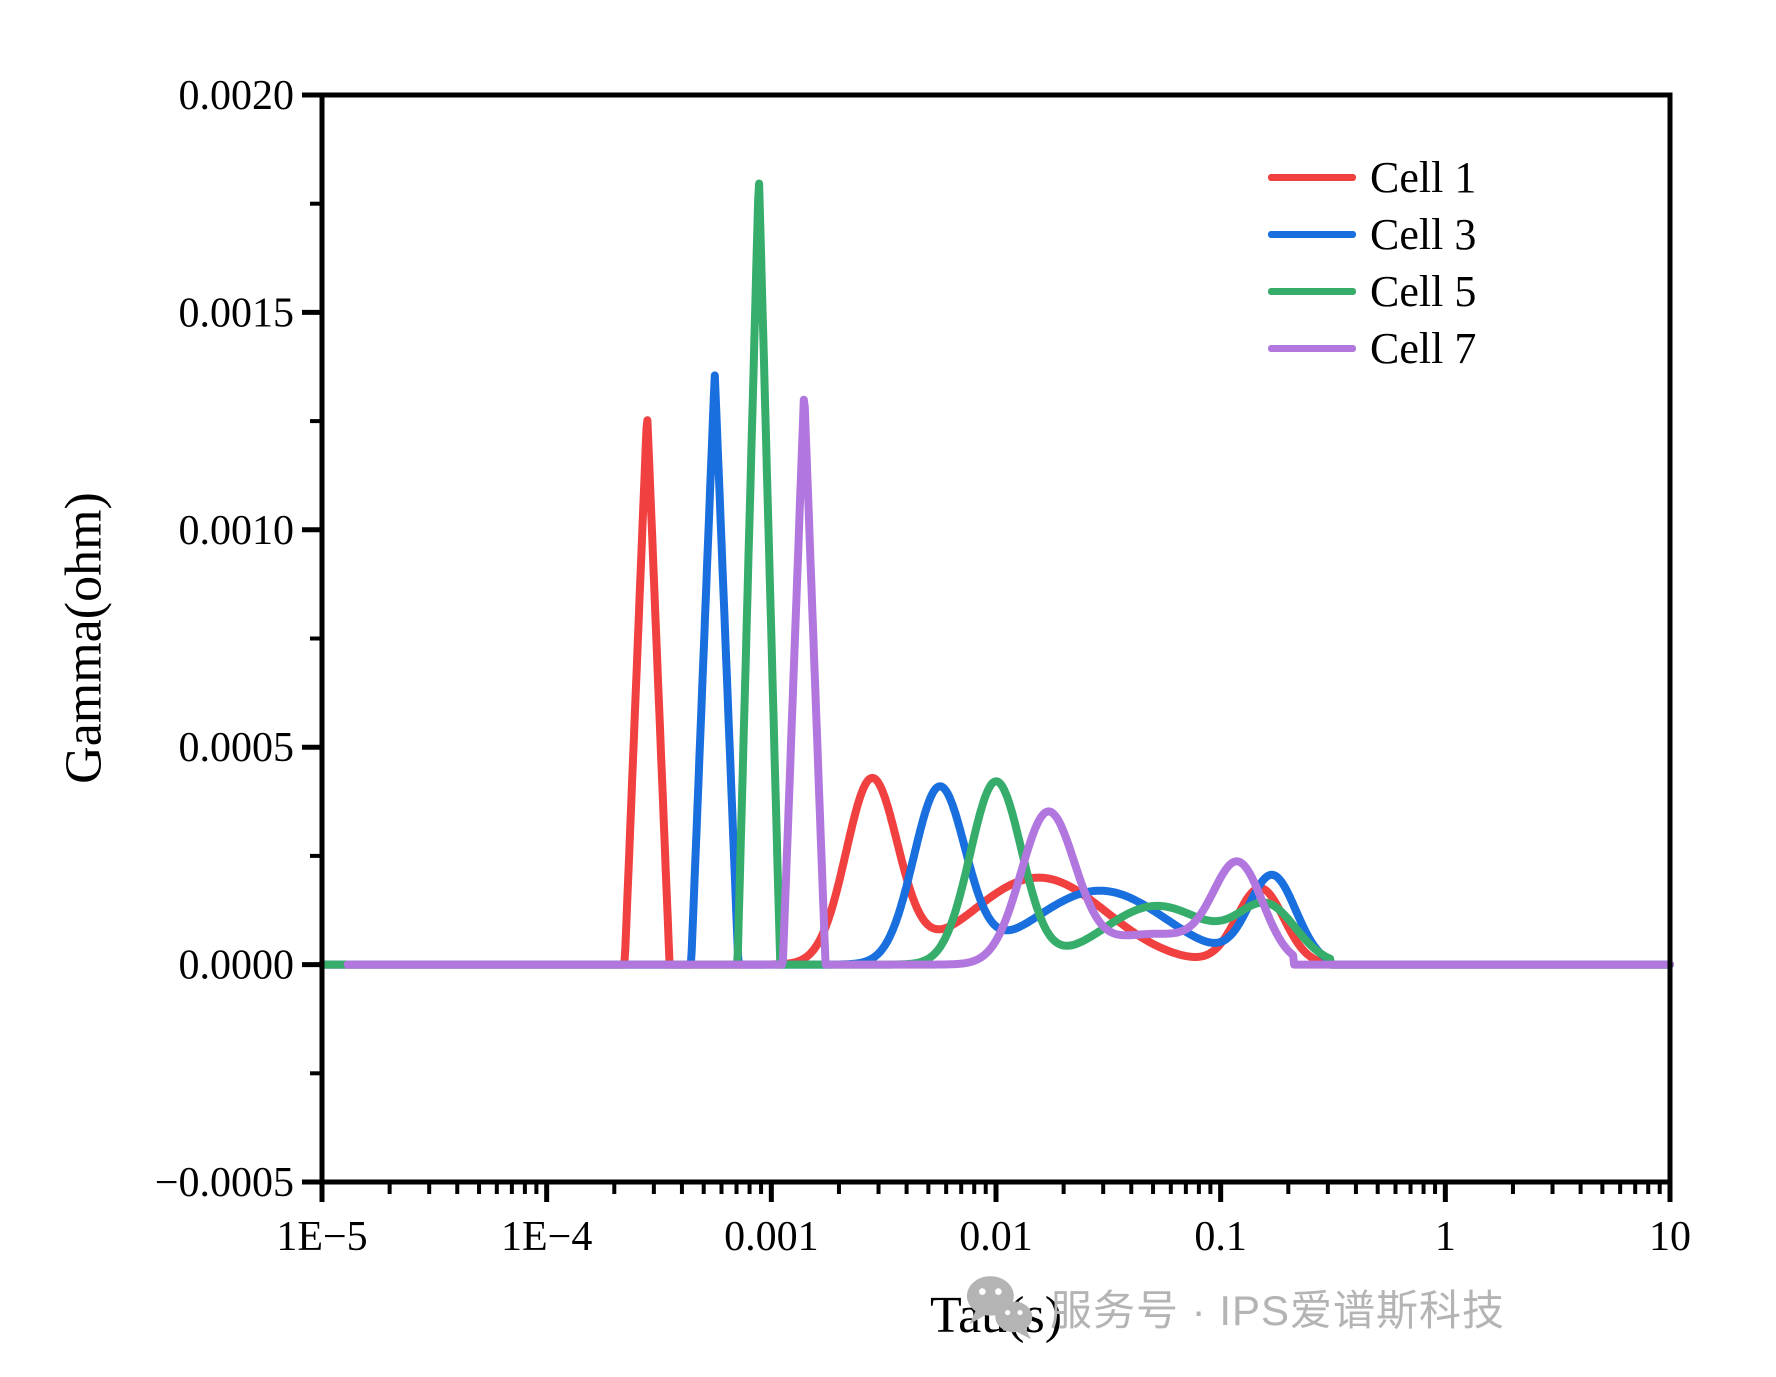  I want to click on watermark-text: 服务号 · IPS爱谱斯科技, so click(1278, 1310).